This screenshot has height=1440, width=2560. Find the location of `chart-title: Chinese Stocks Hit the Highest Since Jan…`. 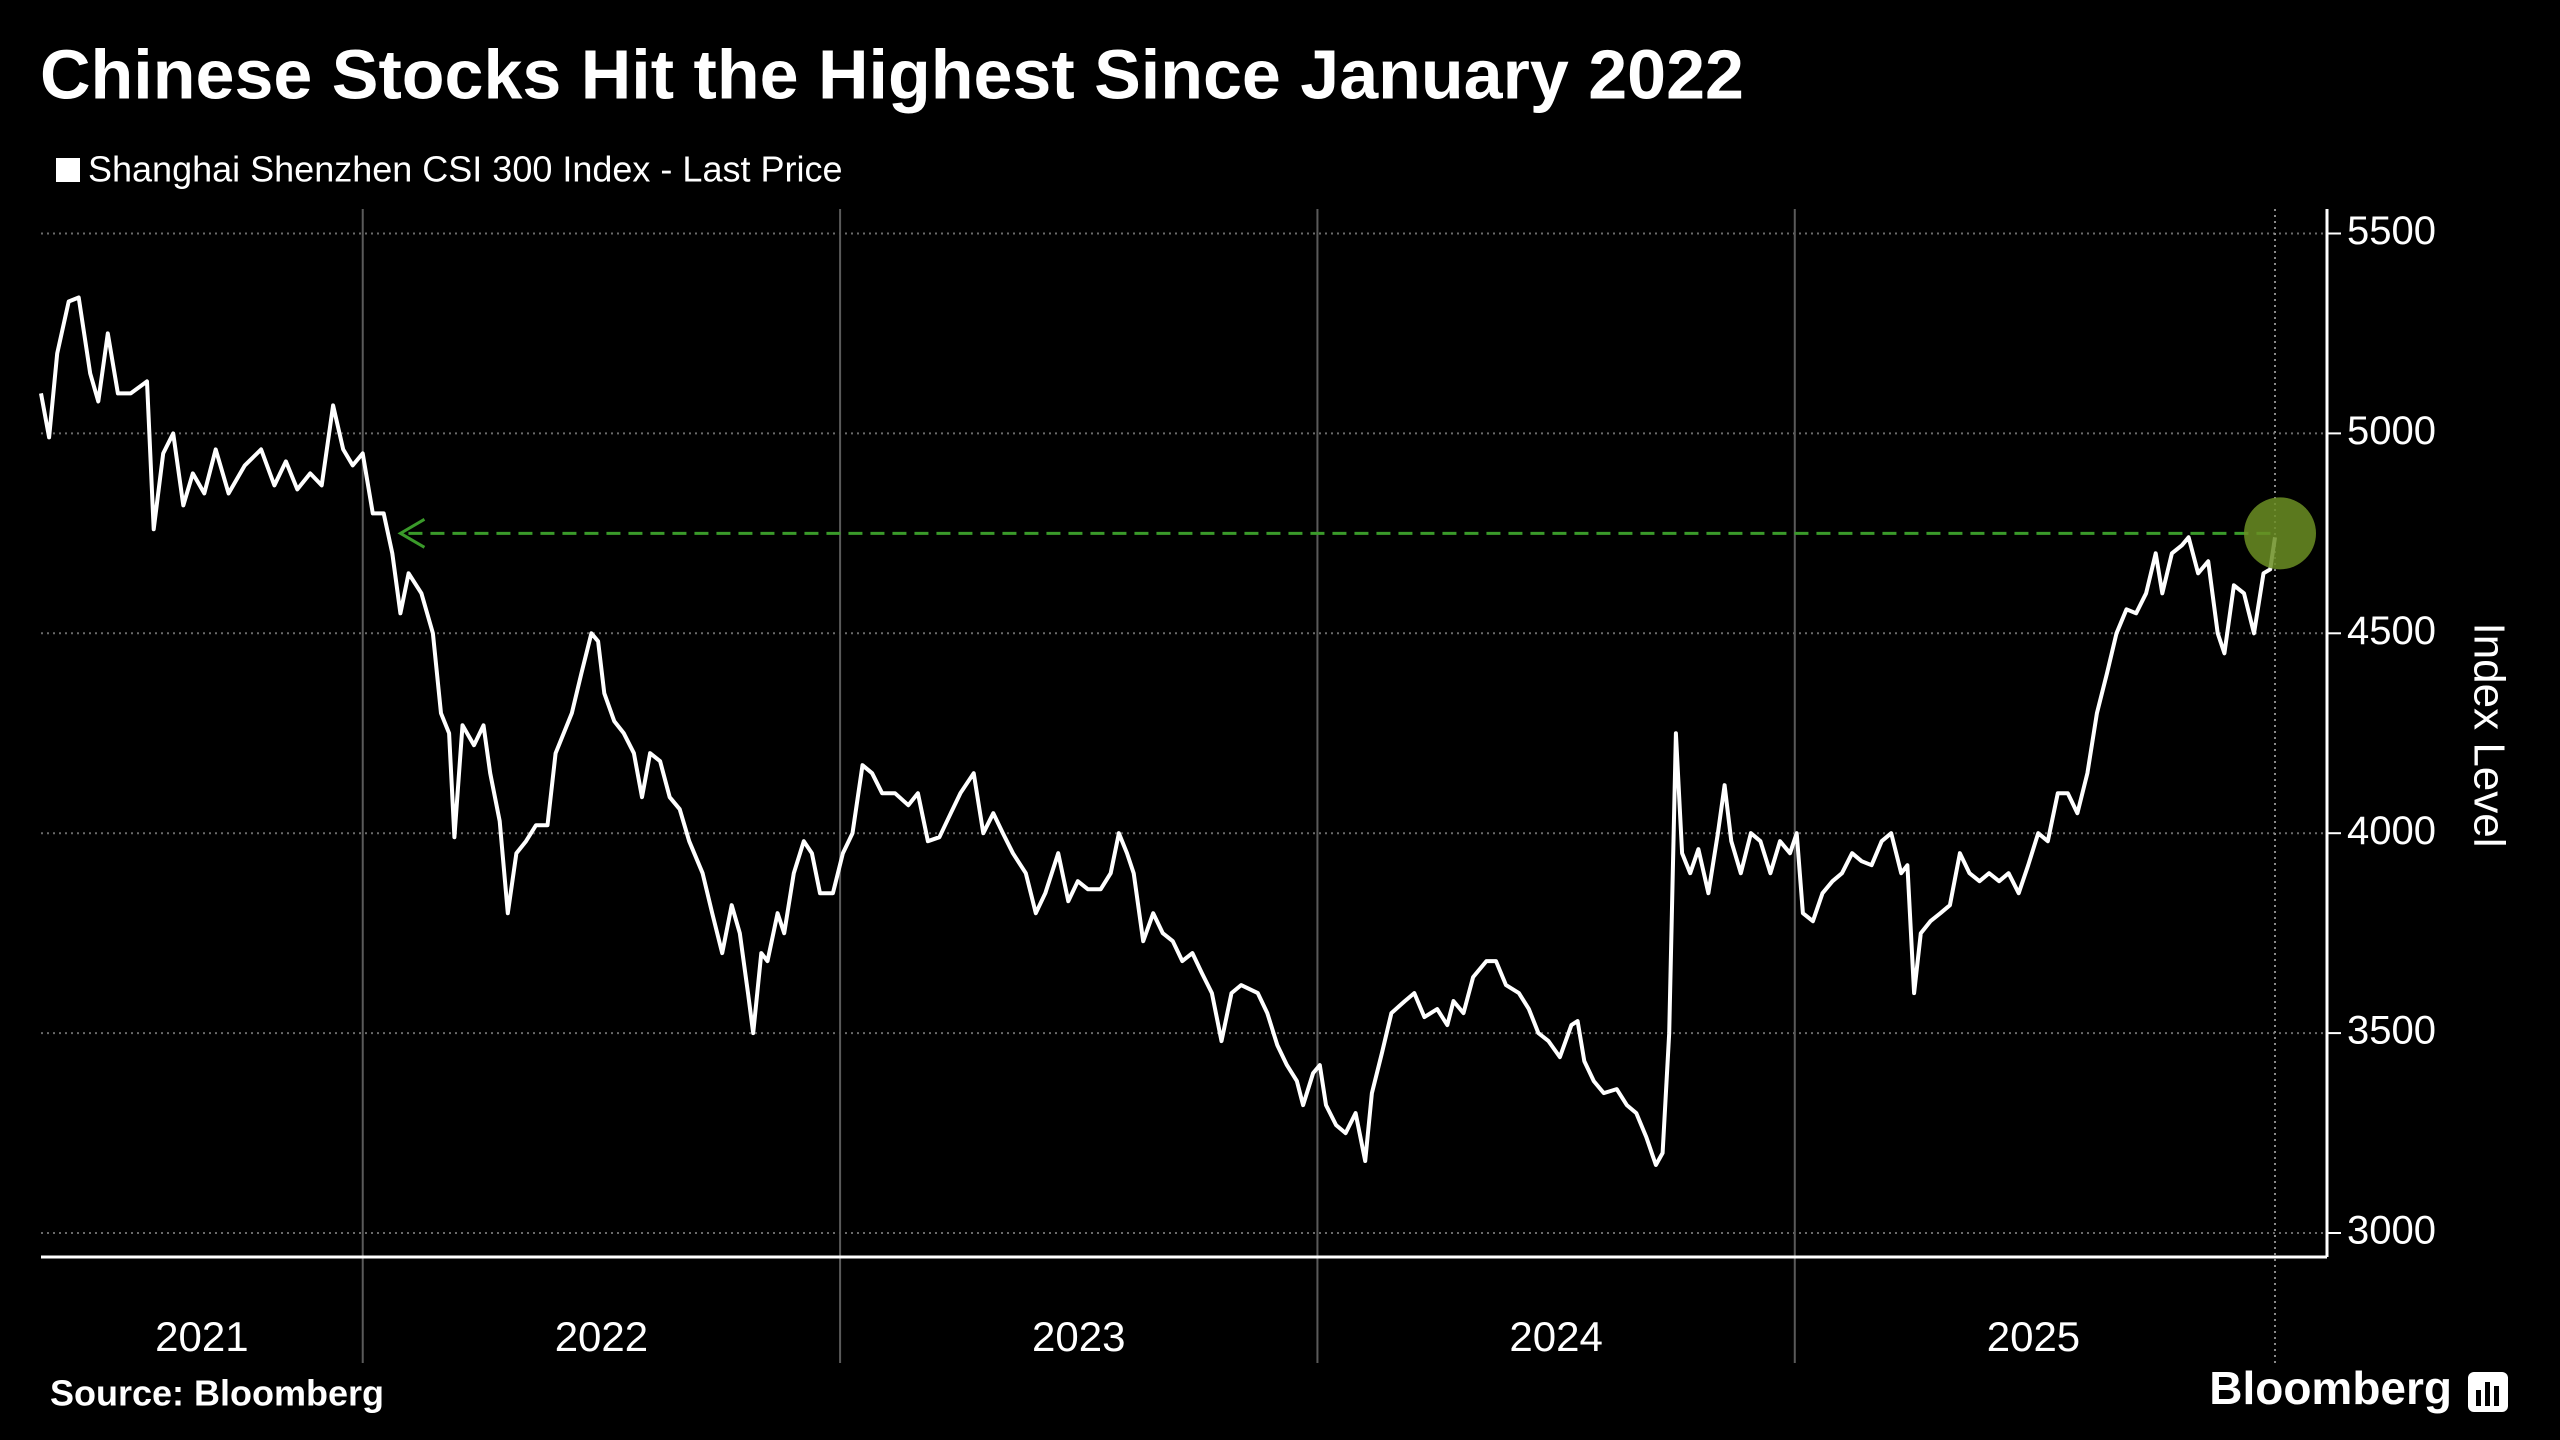

chart-title: Chinese Stocks Hit the Highest Since Jan… is located at coordinates (892, 74).